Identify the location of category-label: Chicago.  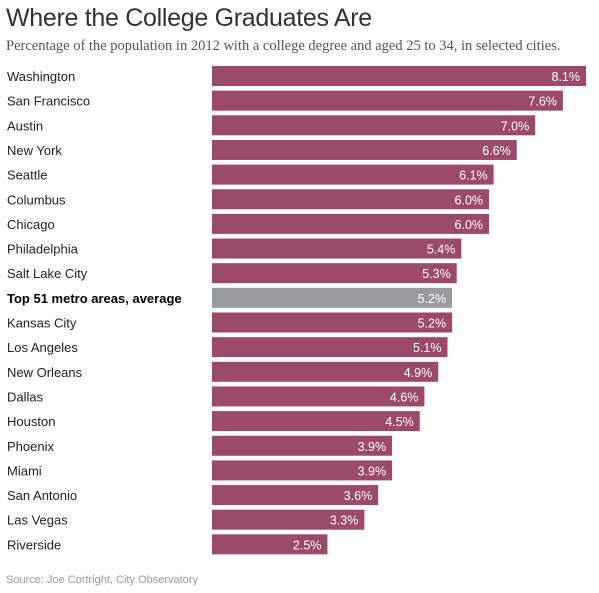
(31, 224).